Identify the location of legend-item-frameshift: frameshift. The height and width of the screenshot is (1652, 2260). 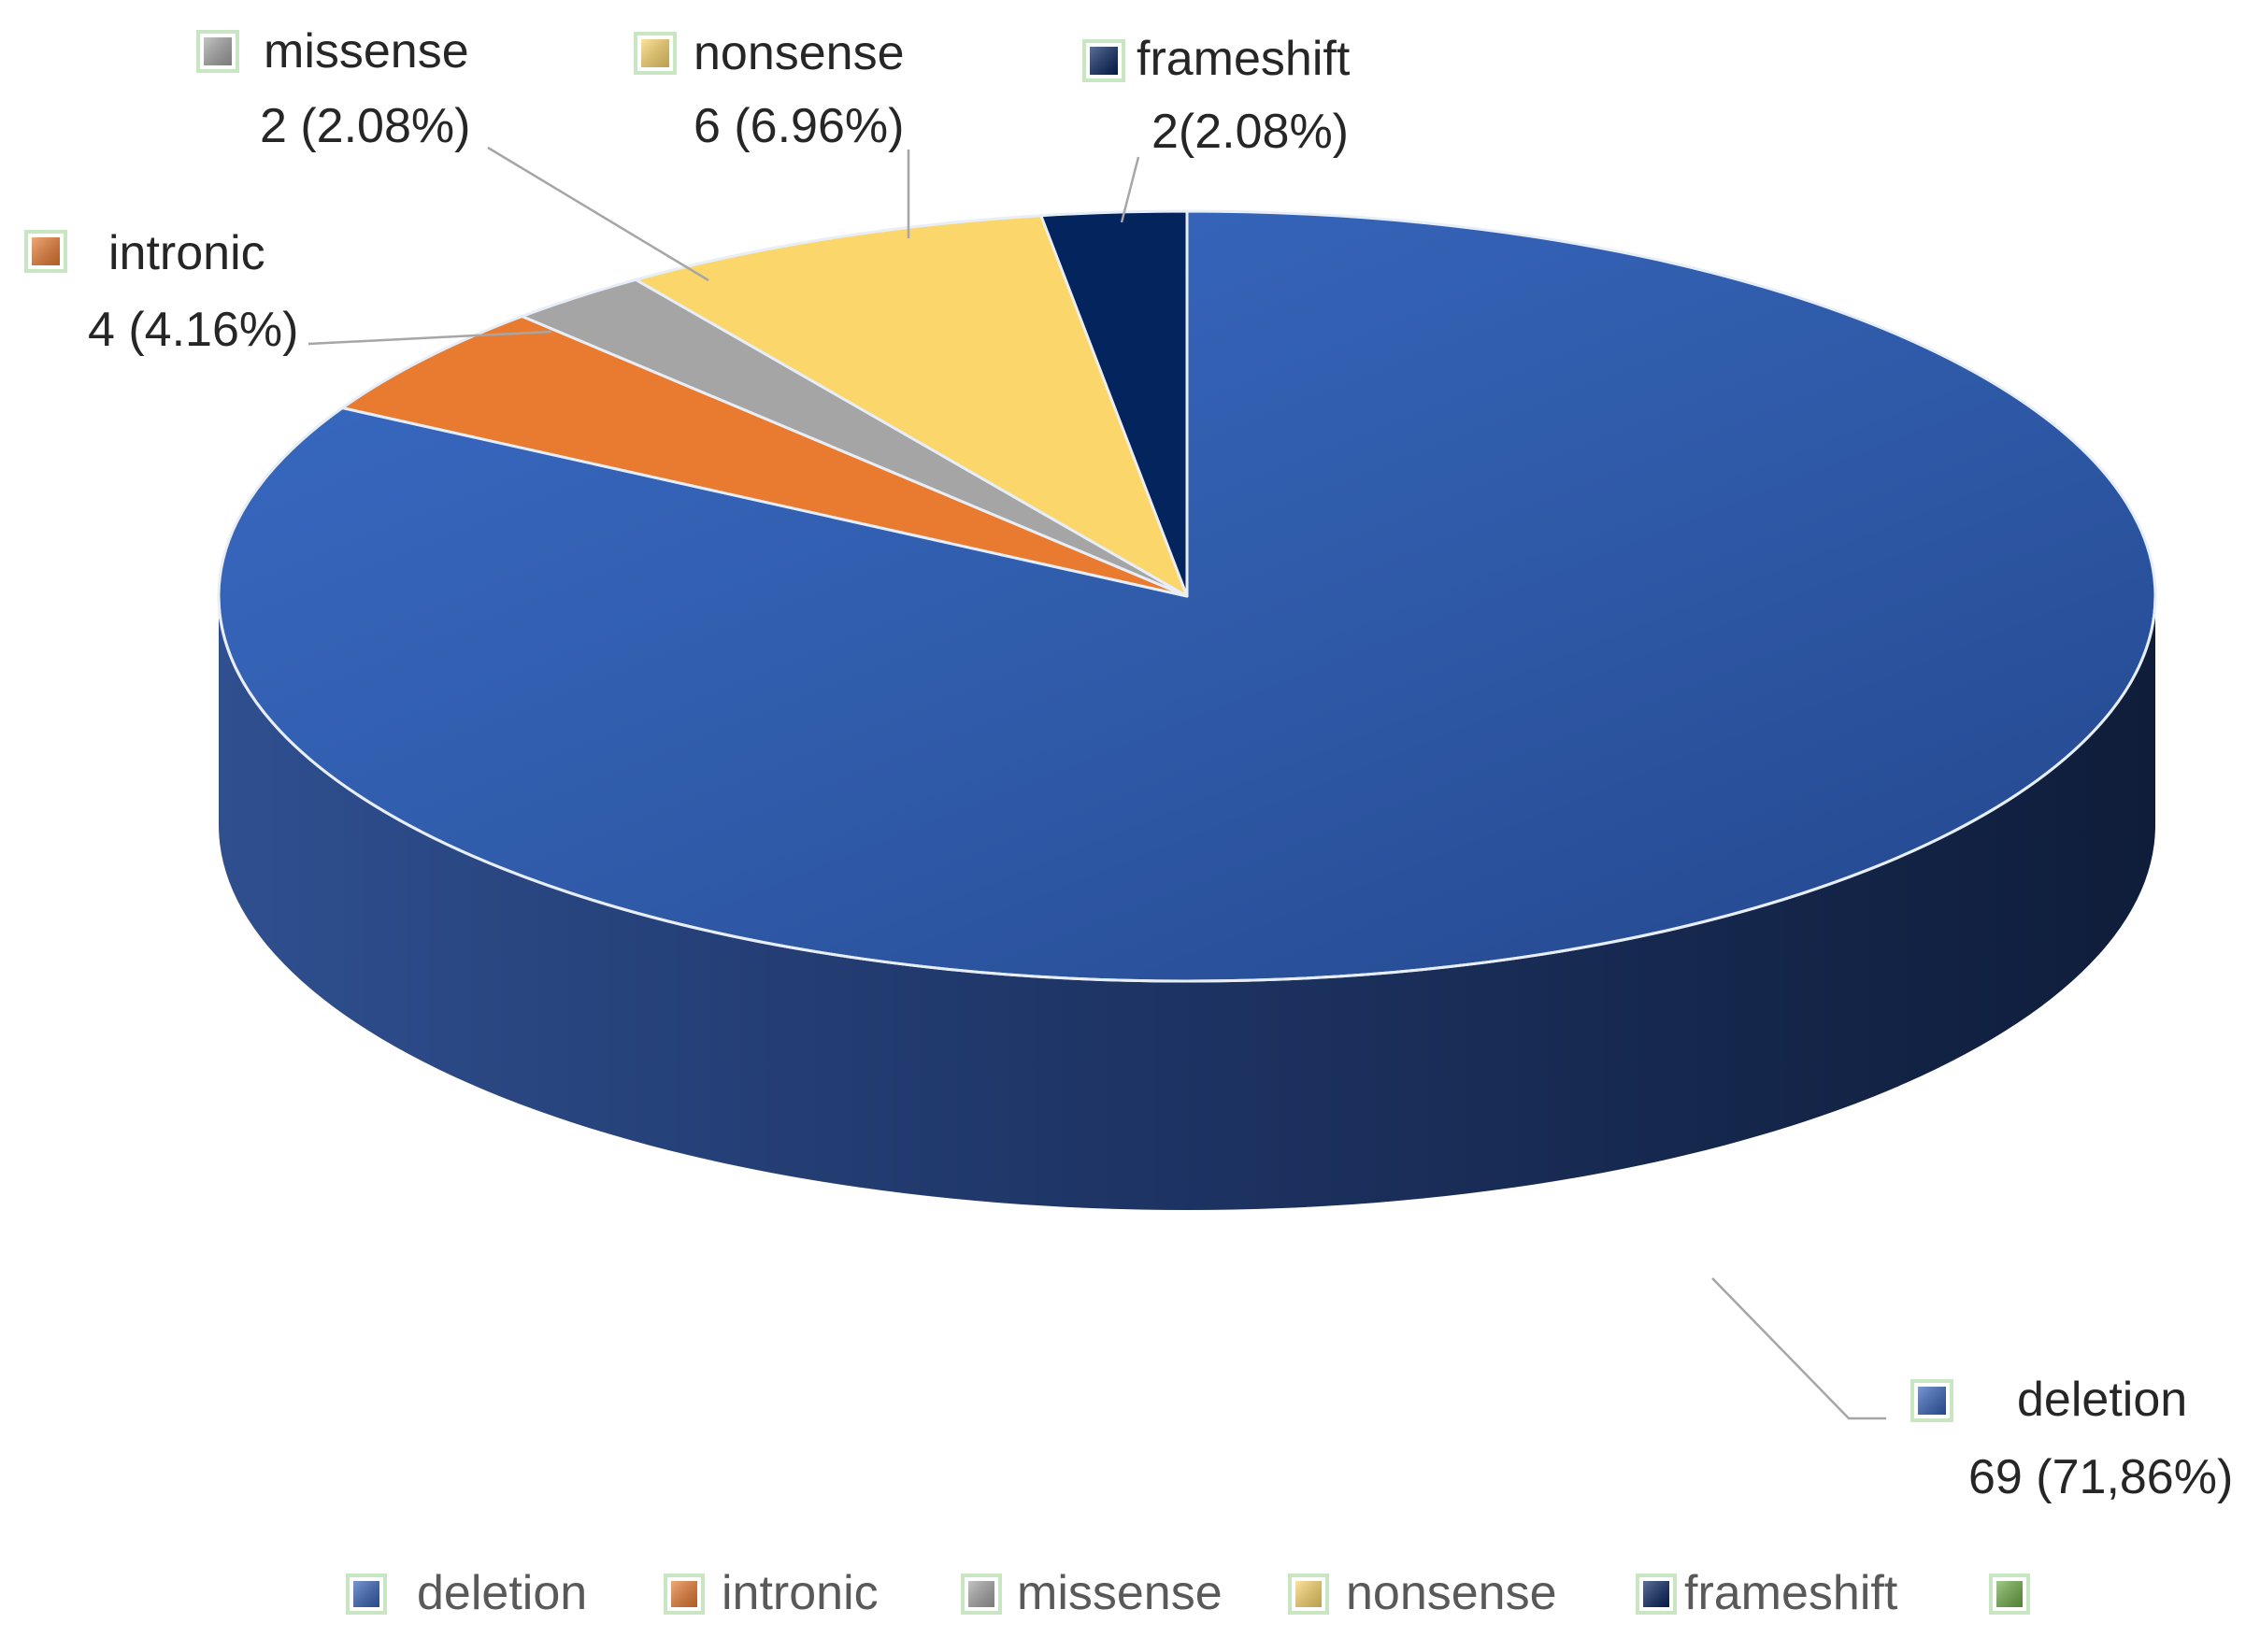
(1767, 1593).